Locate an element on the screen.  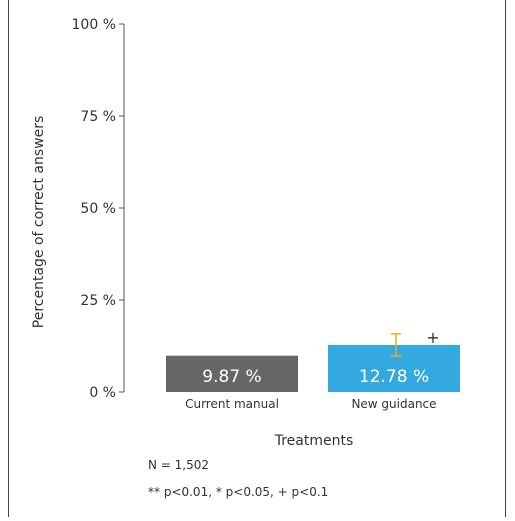
x-axis-label: Treatments is located at coordinates (314, 441).